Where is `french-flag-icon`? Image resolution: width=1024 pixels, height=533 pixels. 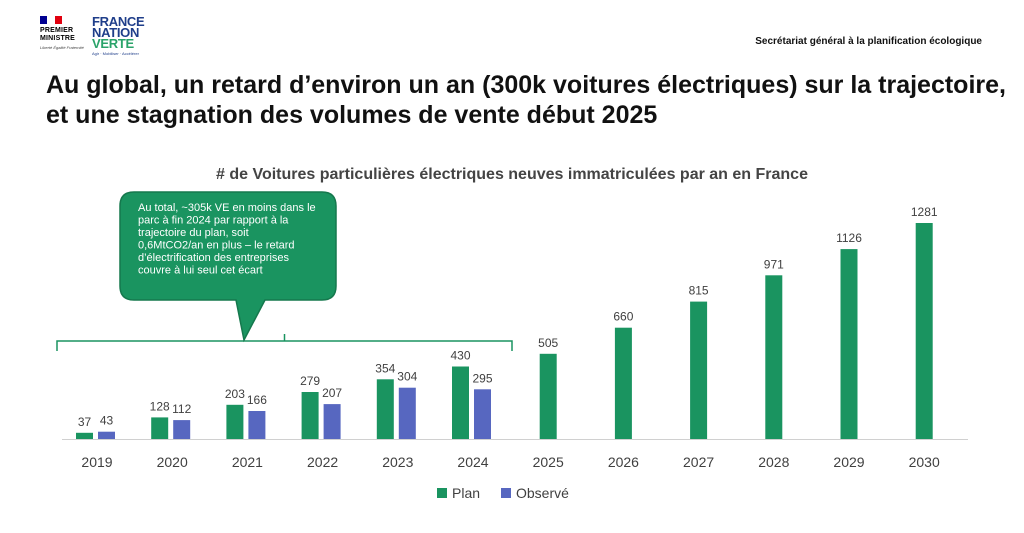
french-flag-icon is located at coordinates (51, 20).